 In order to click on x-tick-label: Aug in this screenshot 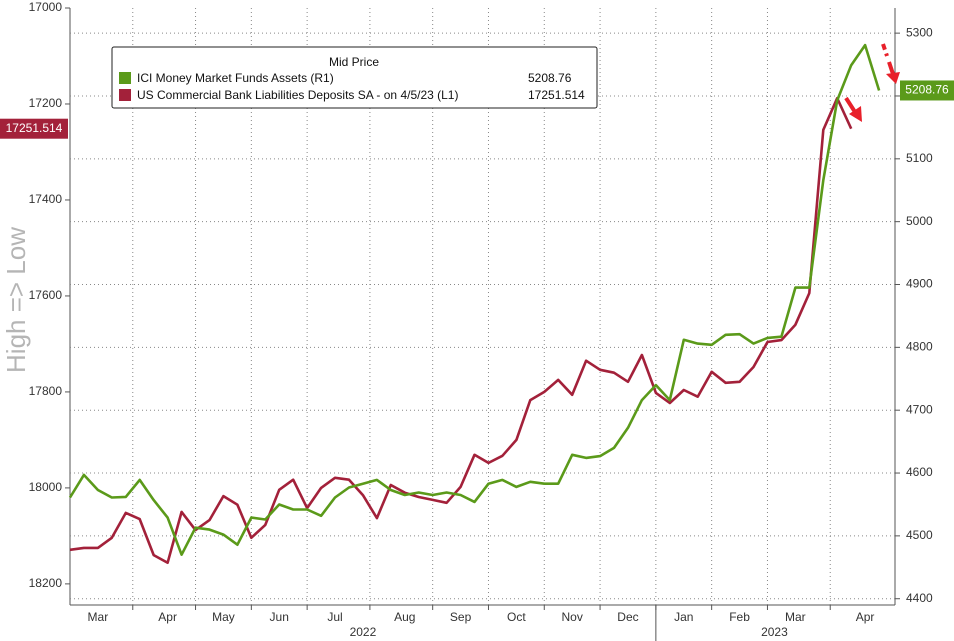, I will do `click(404, 617)`.